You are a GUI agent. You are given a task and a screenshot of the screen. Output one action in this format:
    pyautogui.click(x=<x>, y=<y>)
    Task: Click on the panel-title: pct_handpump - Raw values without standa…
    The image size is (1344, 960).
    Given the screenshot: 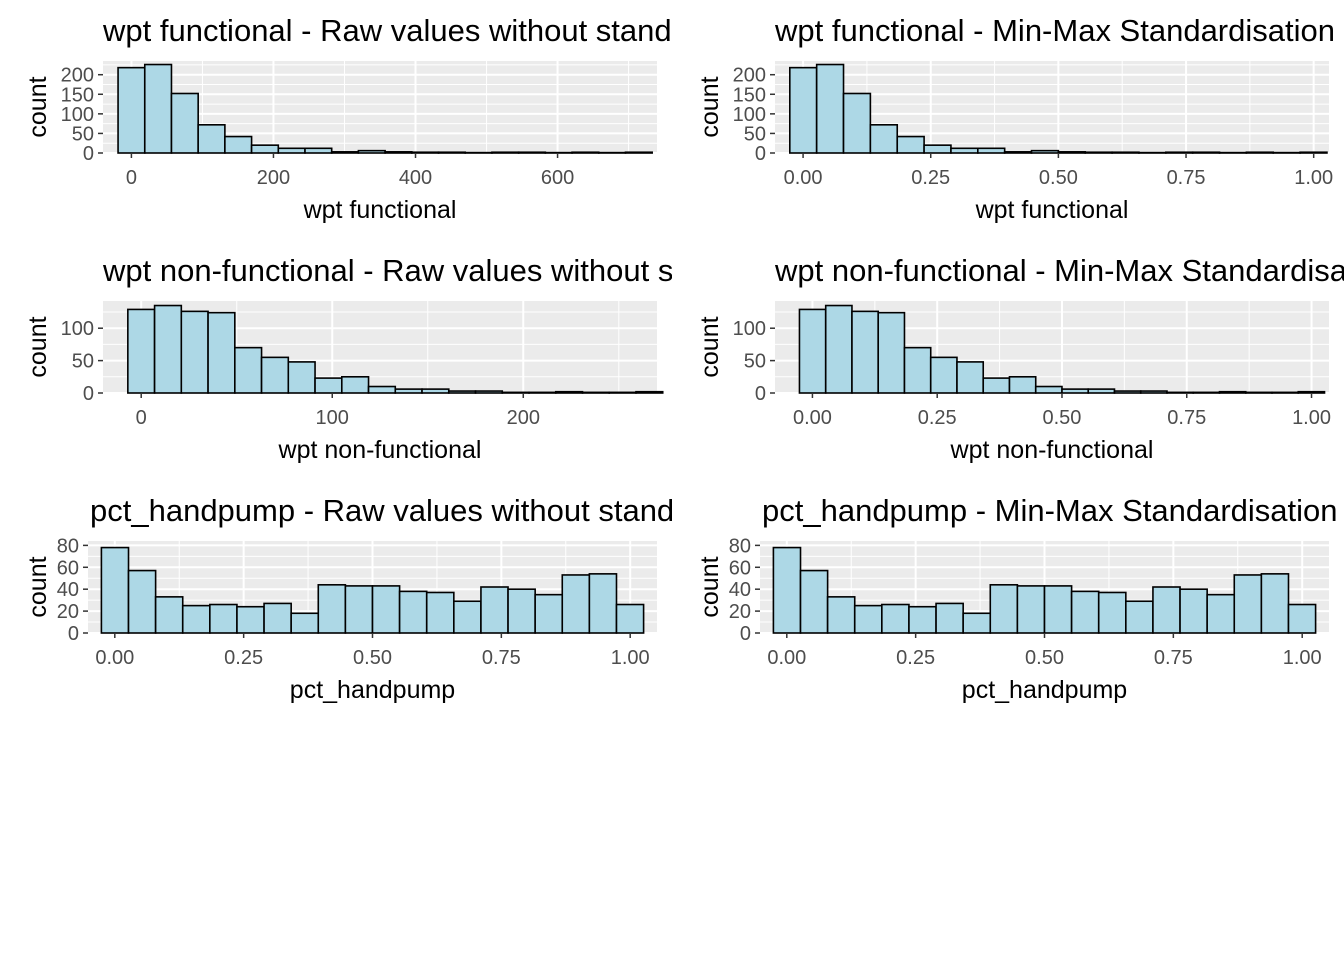 What is the action you would take?
    pyautogui.click(x=449, y=510)
    